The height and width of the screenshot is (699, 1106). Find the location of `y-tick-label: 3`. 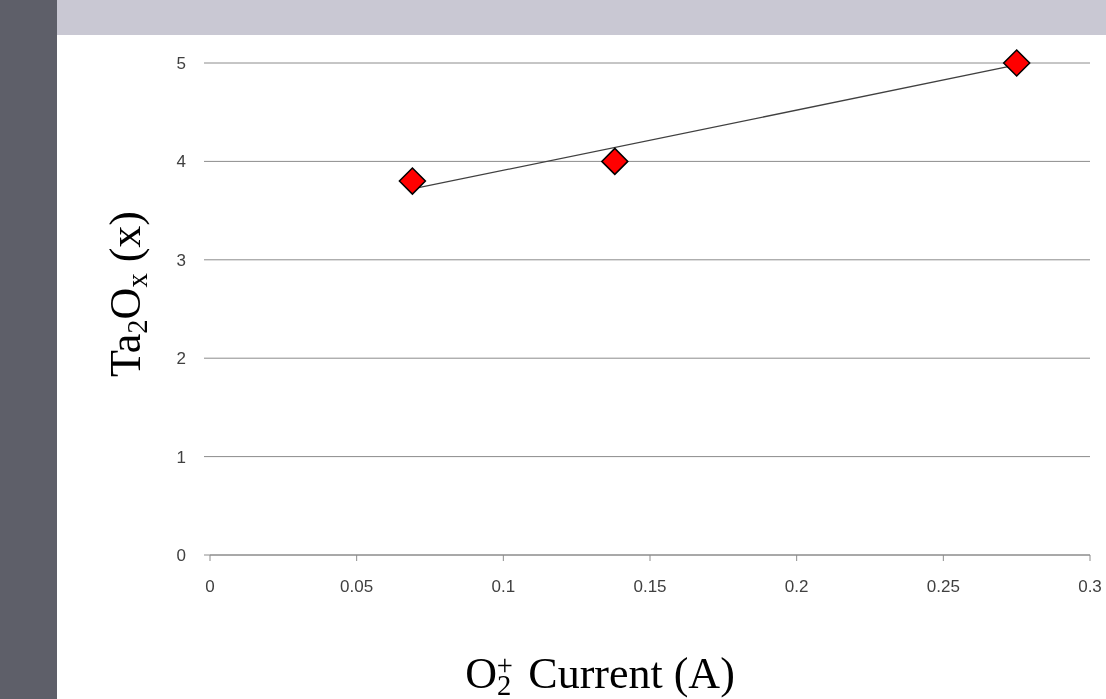

y-tick-label: 3 is located at coordinates (181, 260).